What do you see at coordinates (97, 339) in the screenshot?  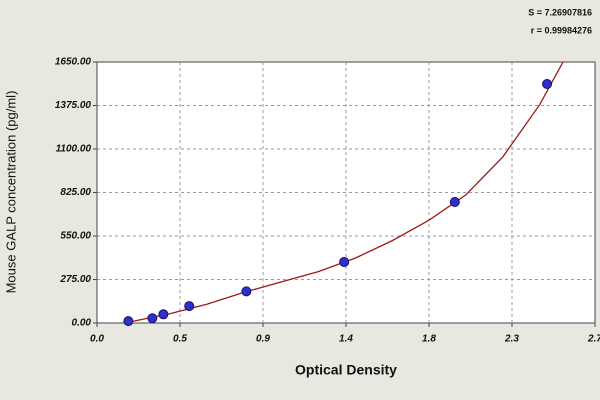 I see `x-tick-label: 0.0` at bounding box center [97, 339].